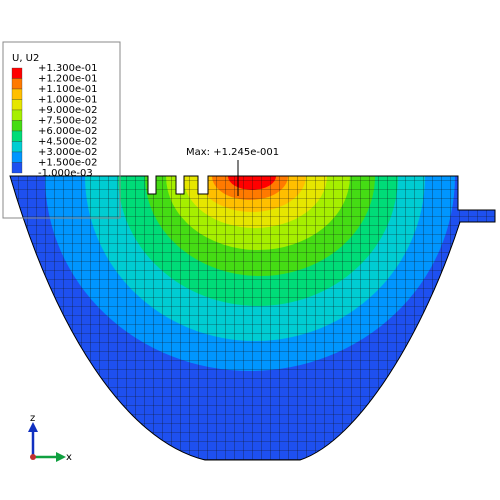 Image resolution: width=500 pixels, height=500 pixels. Describe the element at coordinates (232, 152) in the screenshot. I see `max-label: Max: +1.245e-001` at that location.